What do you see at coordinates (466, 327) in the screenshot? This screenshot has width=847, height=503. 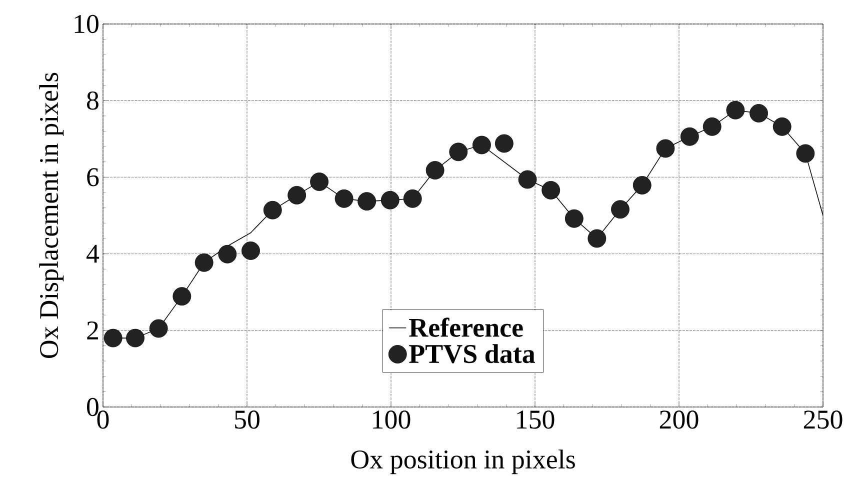 I see `legend-label: Reference` at bounding box center [466, 327].